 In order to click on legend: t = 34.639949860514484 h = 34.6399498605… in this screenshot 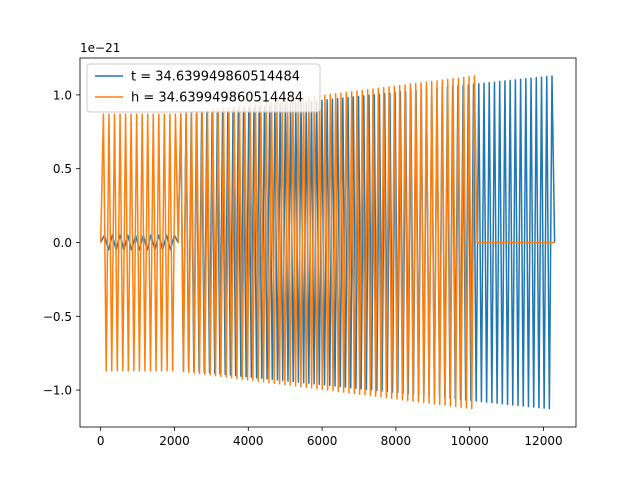, I will do `click(203, 88)`.